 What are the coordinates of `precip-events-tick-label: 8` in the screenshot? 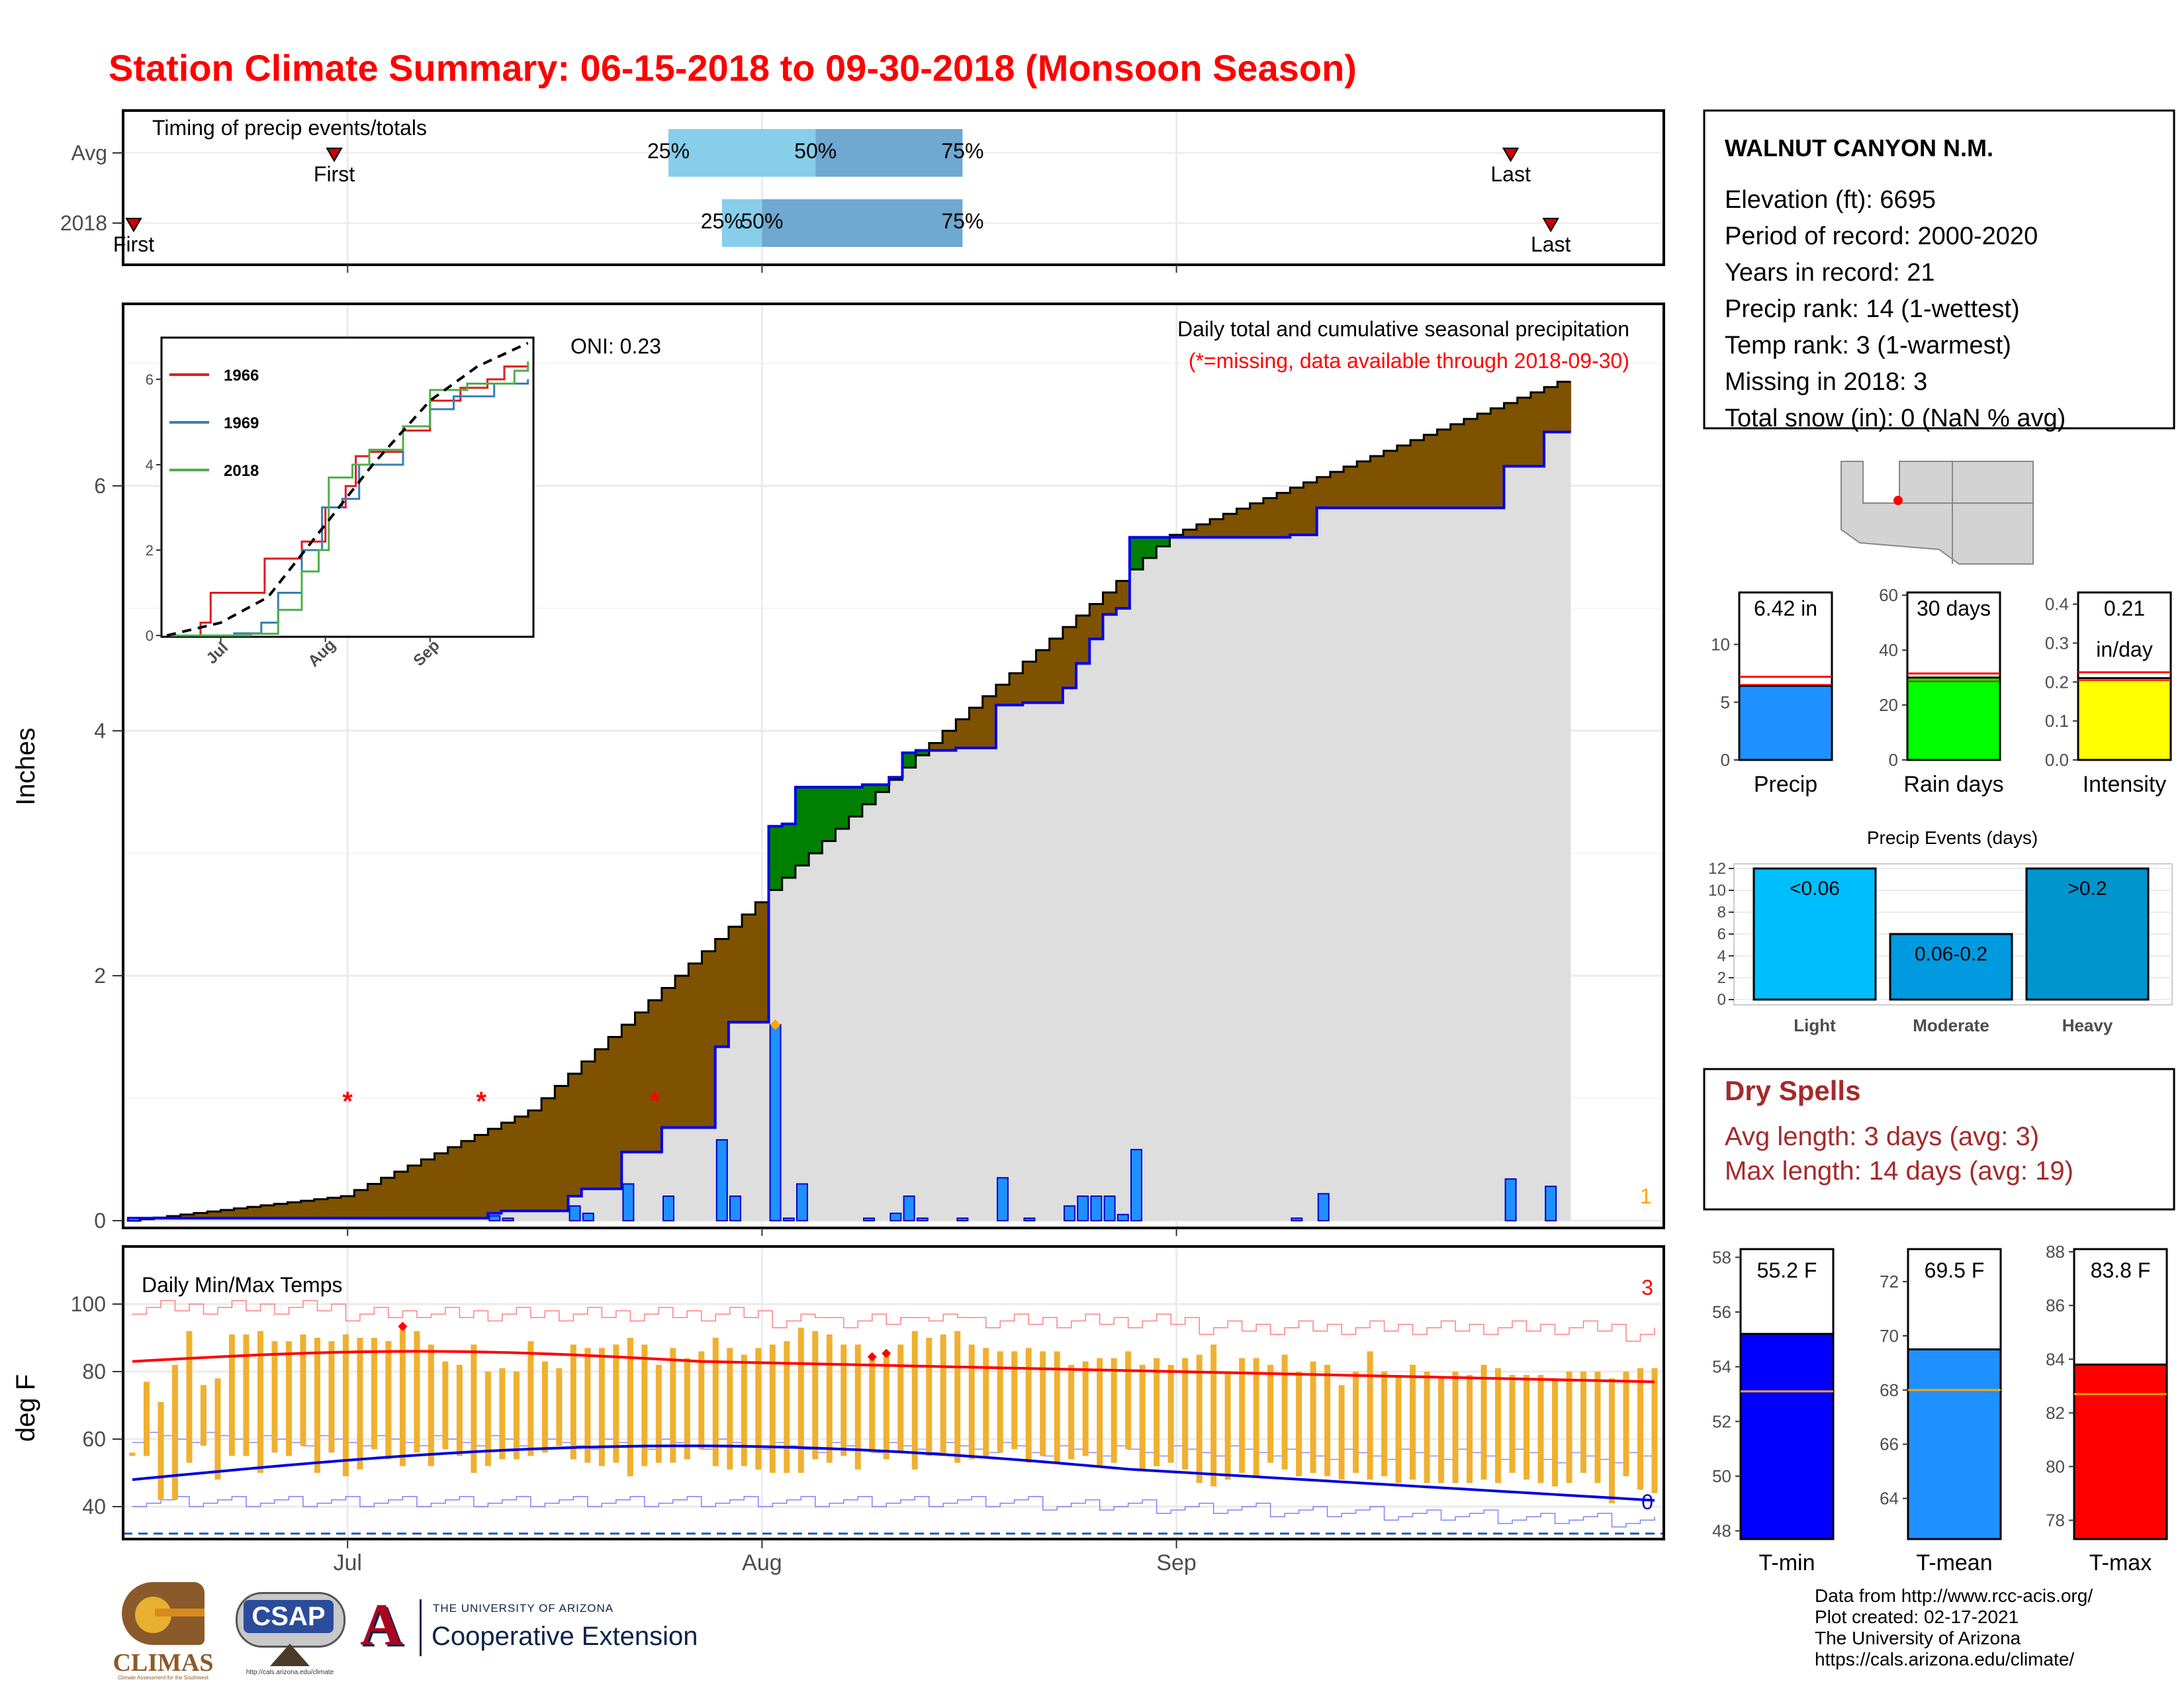 It's located at (1721, 912).